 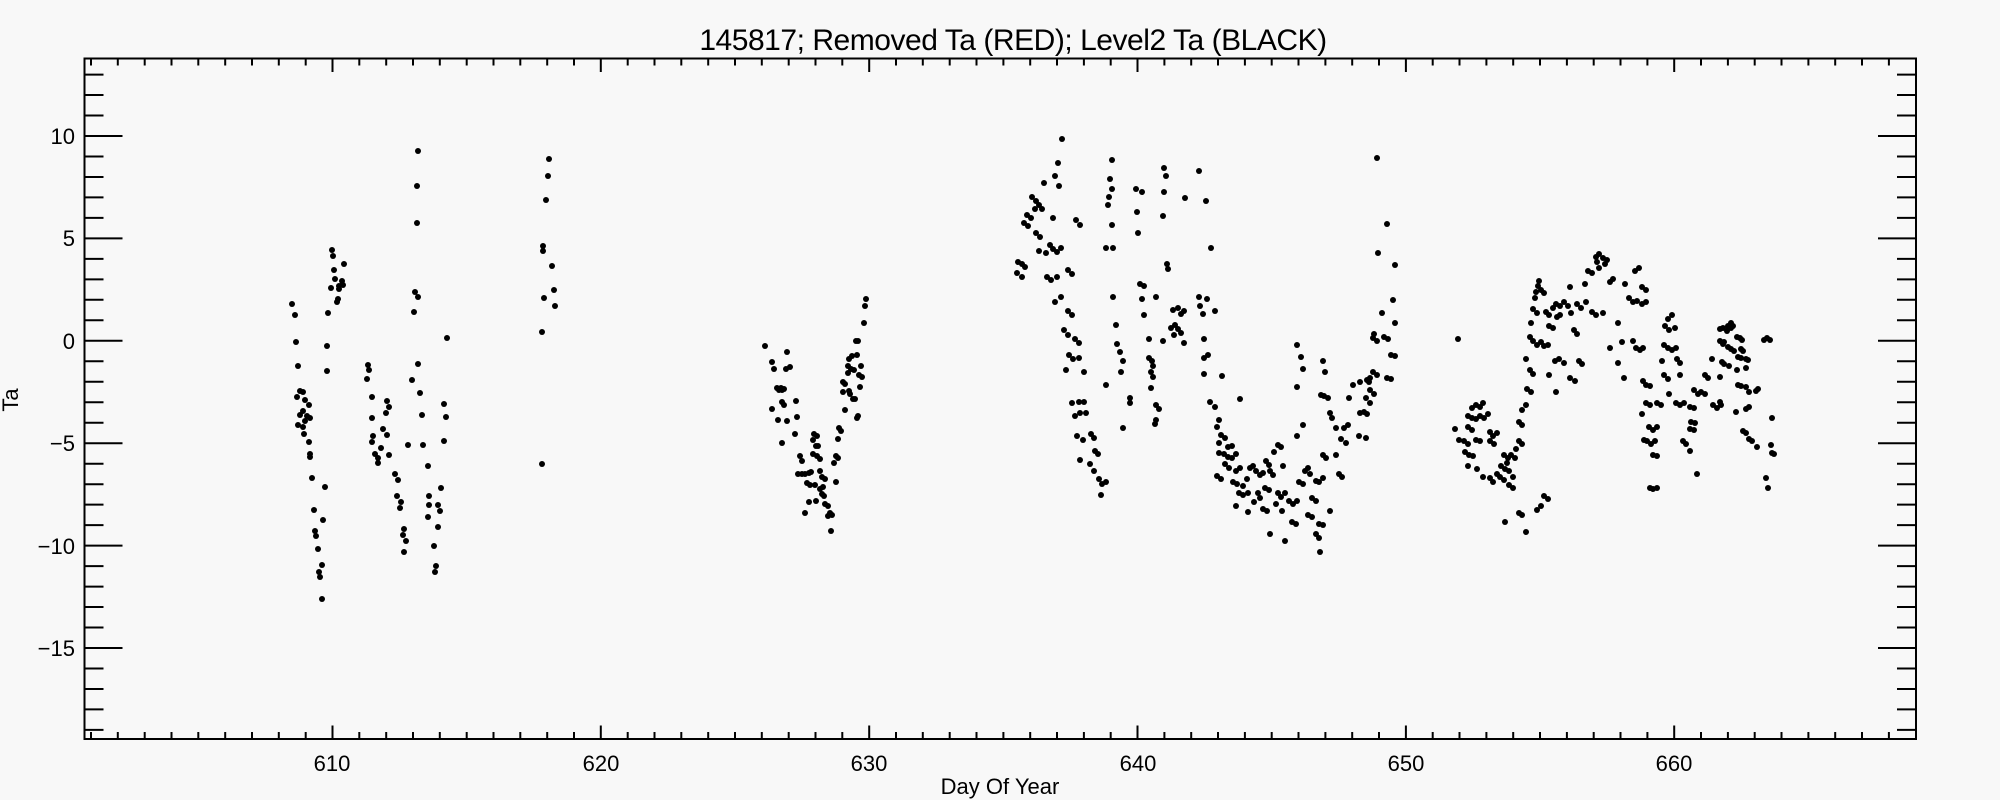 I want to click on svg-text: 650, so click(x=1406, y=763).